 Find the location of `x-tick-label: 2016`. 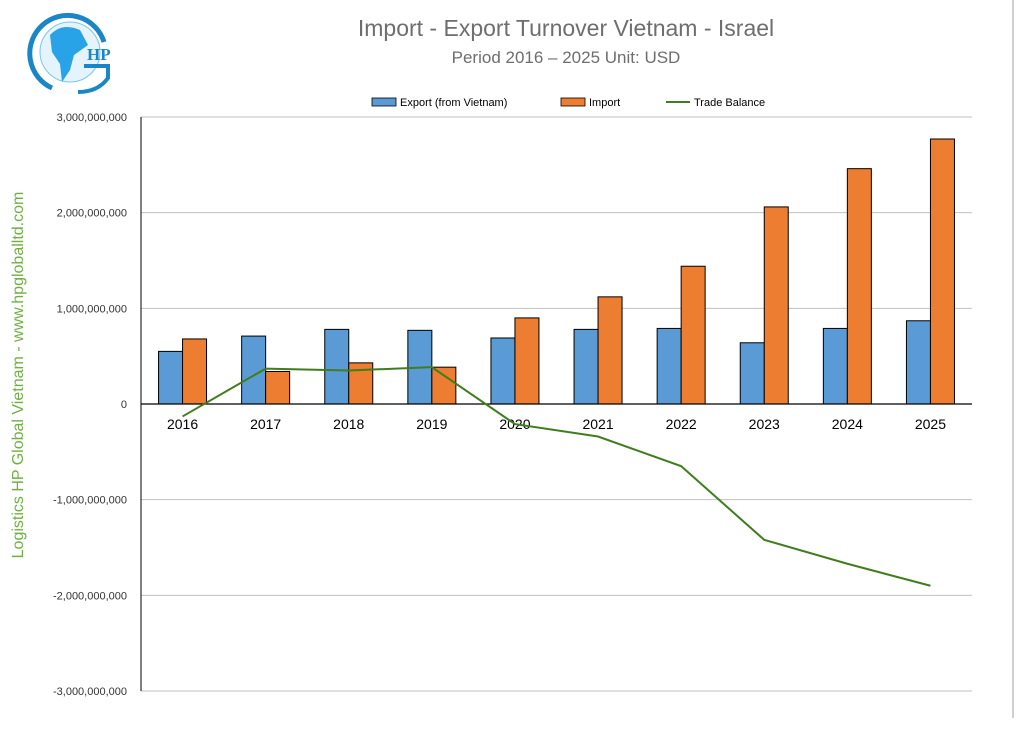

x-tick-label: 2016 is located at coordinates (182, 424).